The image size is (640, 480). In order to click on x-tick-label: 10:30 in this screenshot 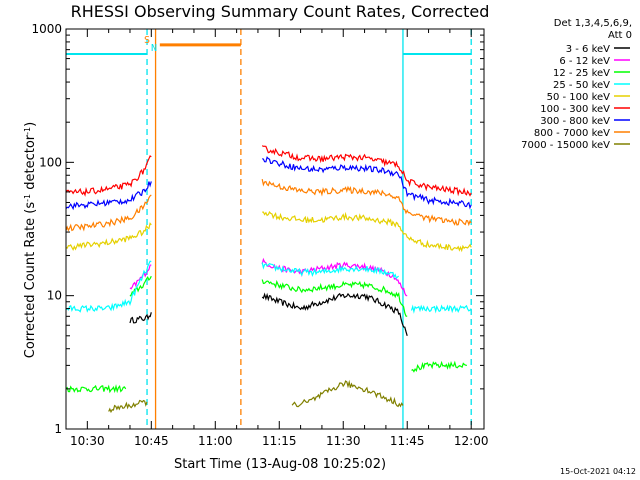, I will do `click(87, 441)`.